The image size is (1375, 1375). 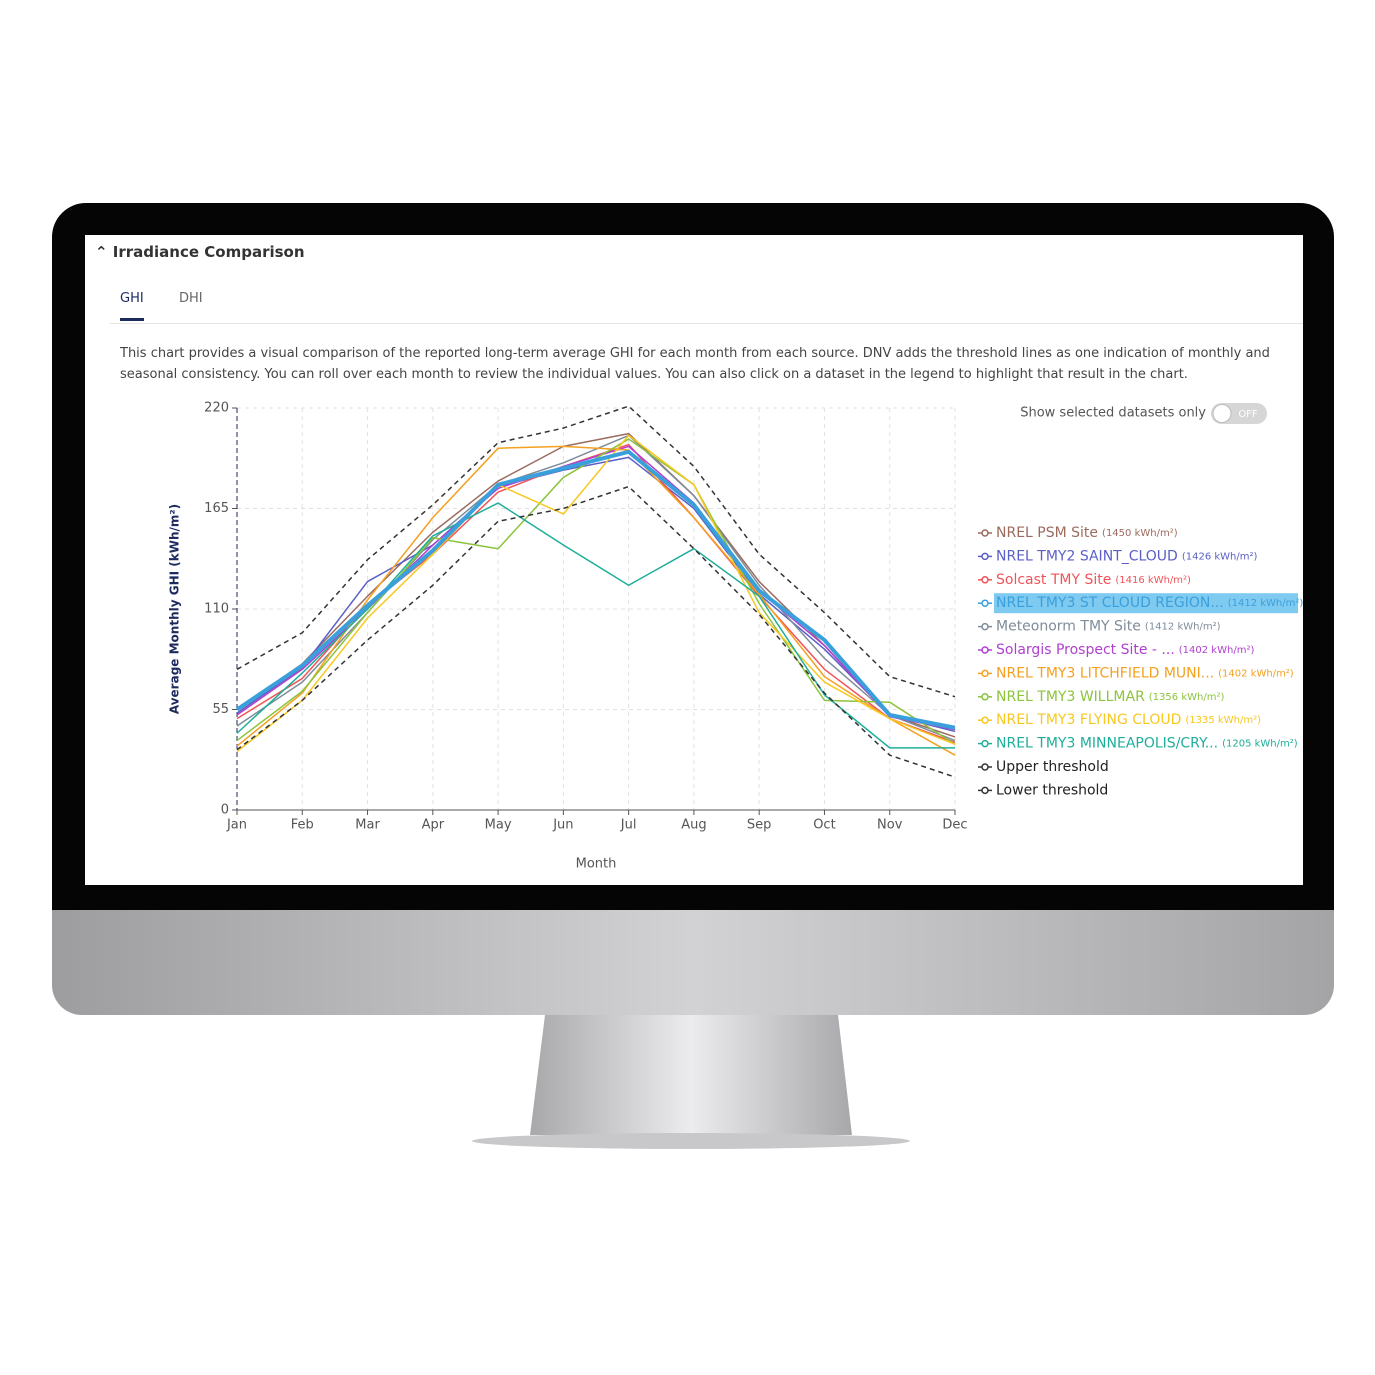 I want to click on legend-entry: NREL TMY2 SAINT_CLOUD (1426 kWh/m²), so click(x=1127, y=556).